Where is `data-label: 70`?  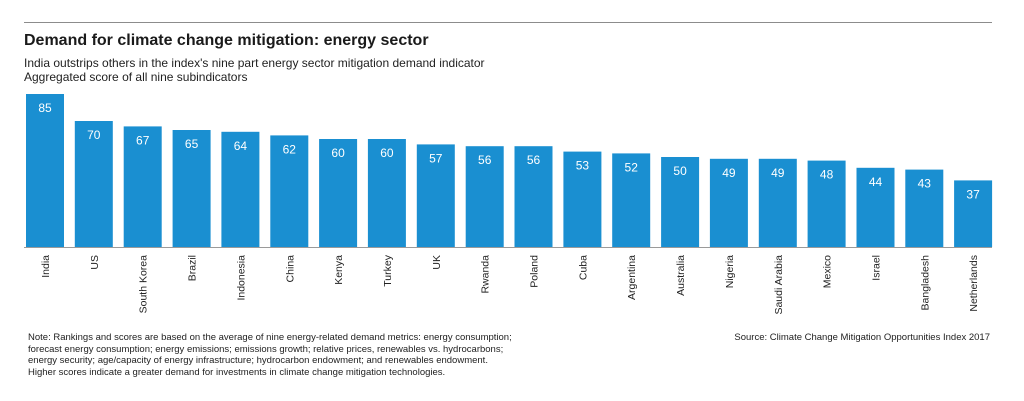 data-label: 70 is located at coordinates (94, 135).